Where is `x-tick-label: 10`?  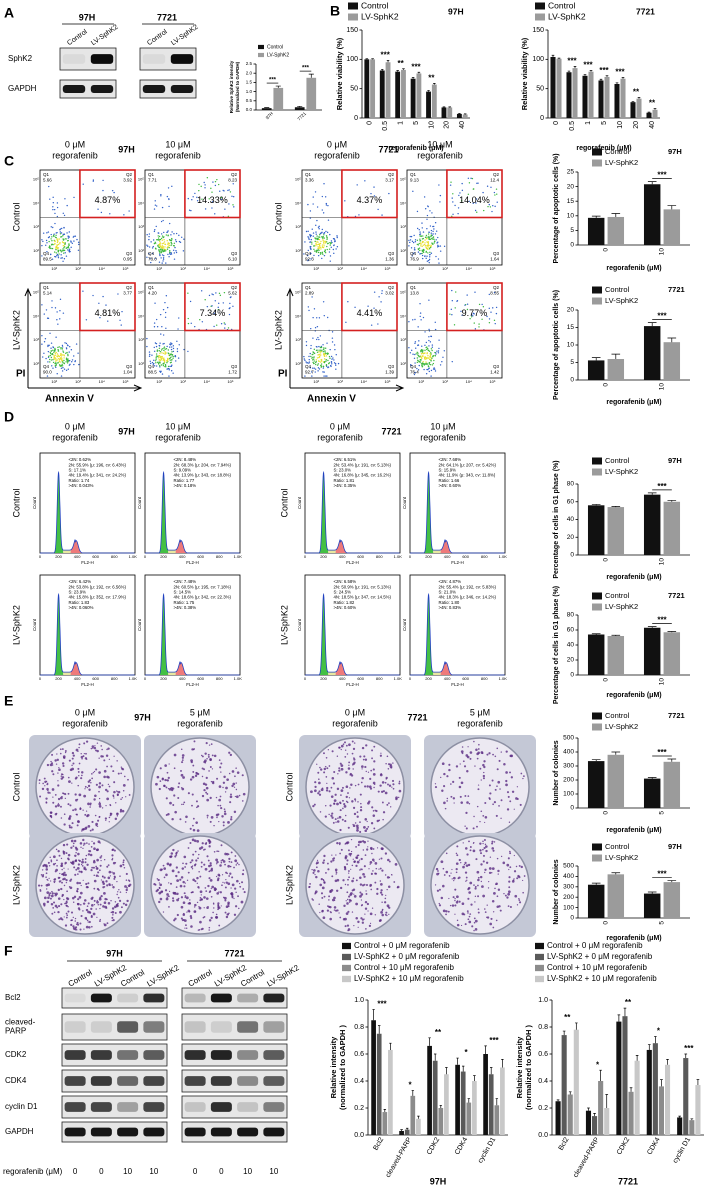 x-tick-label: 10 is located at coordinates (662, 387).